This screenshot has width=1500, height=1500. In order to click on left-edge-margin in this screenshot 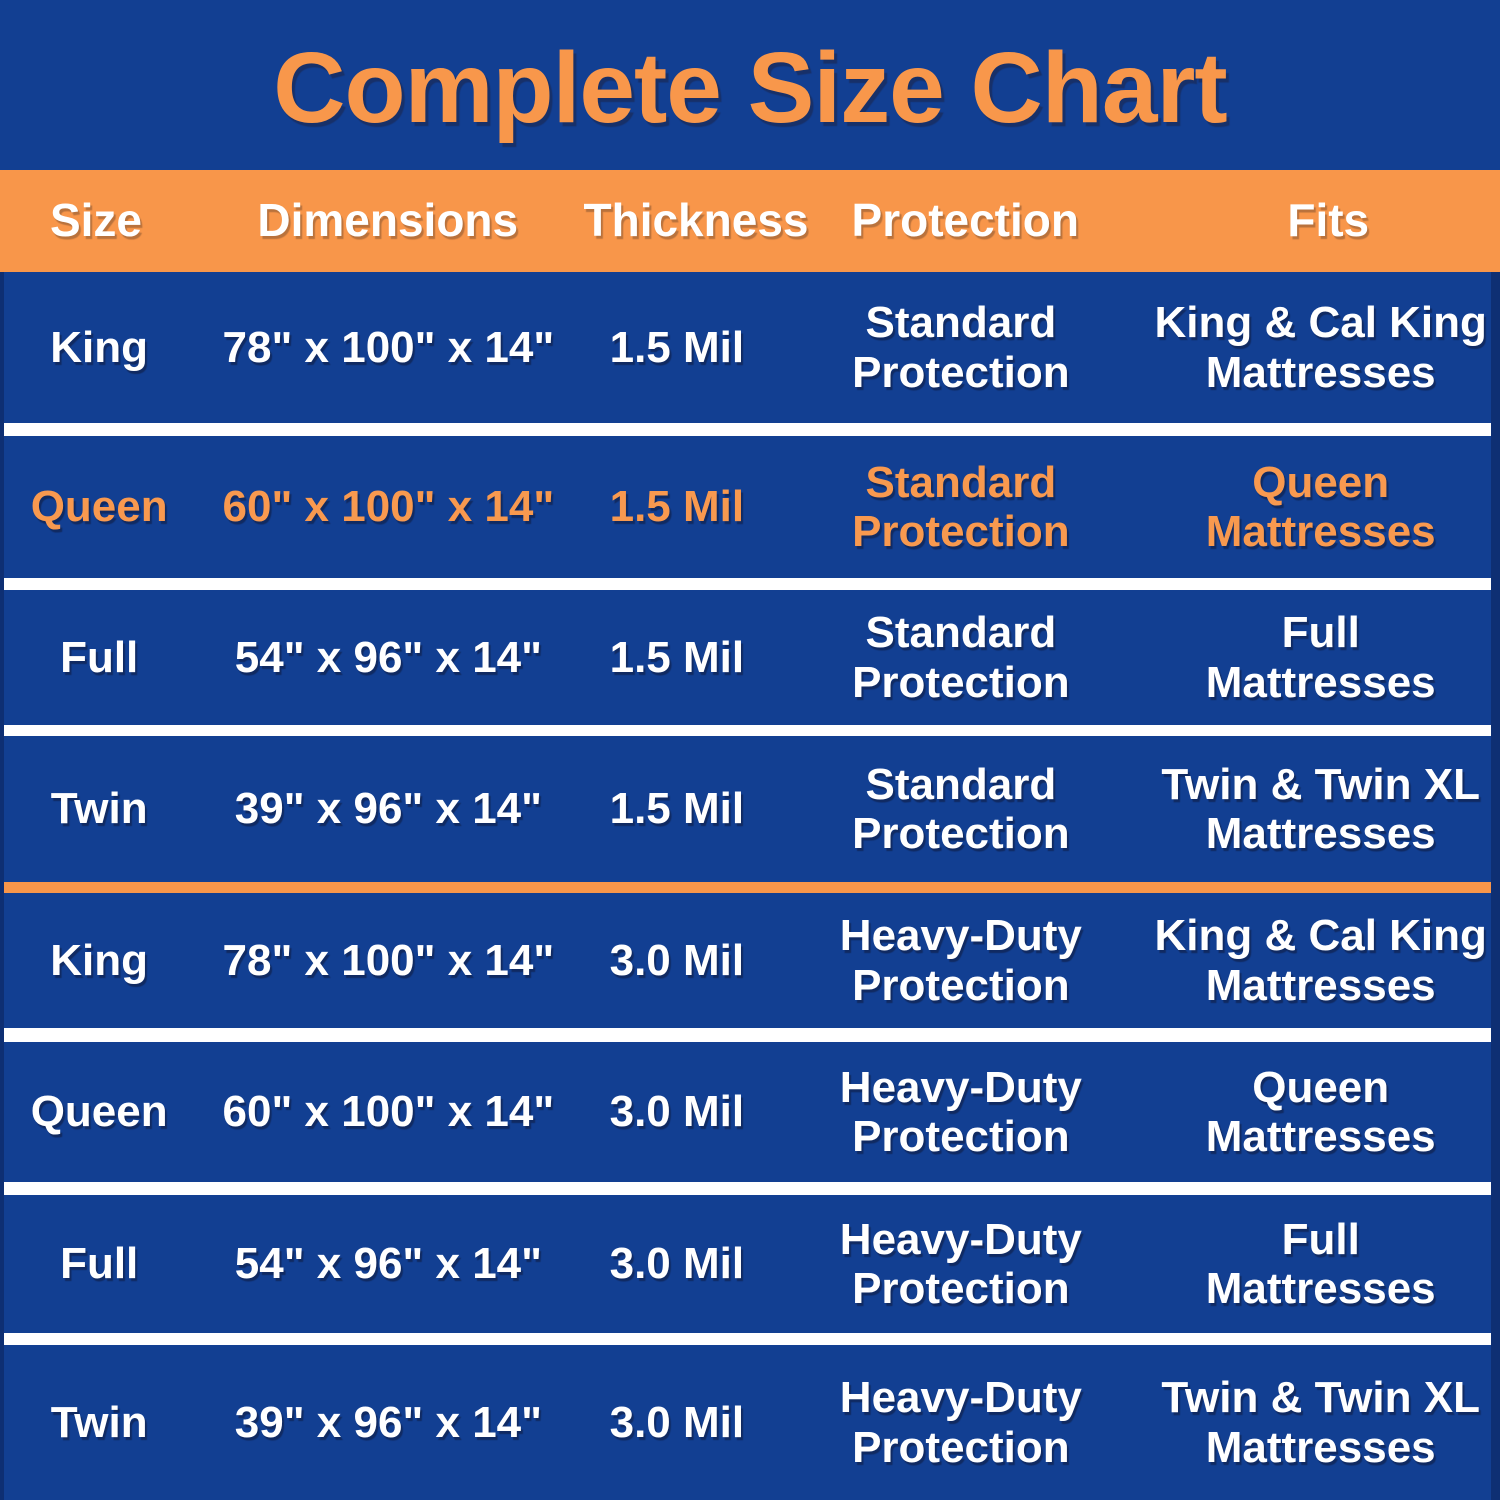, I will do `click(2, 886)`.